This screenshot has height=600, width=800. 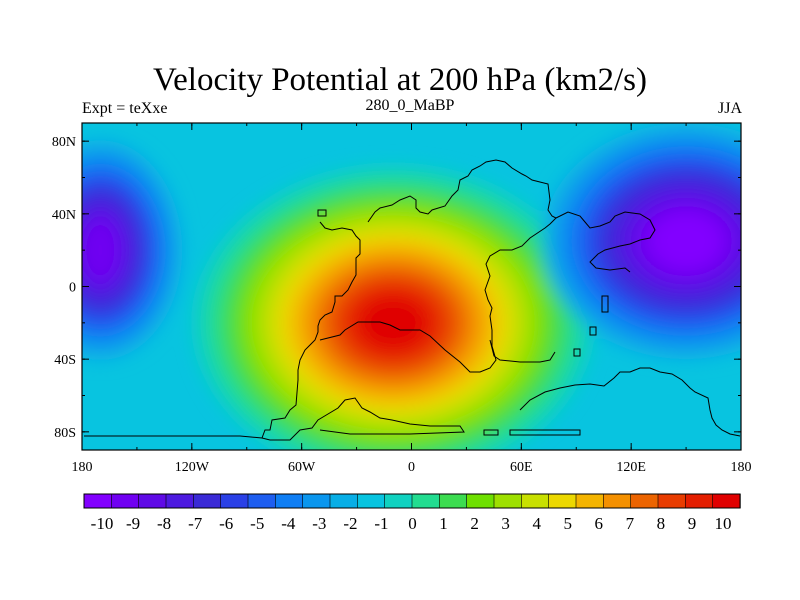 I want to click on colorbar-label: -7, so click(x=195, y=523).